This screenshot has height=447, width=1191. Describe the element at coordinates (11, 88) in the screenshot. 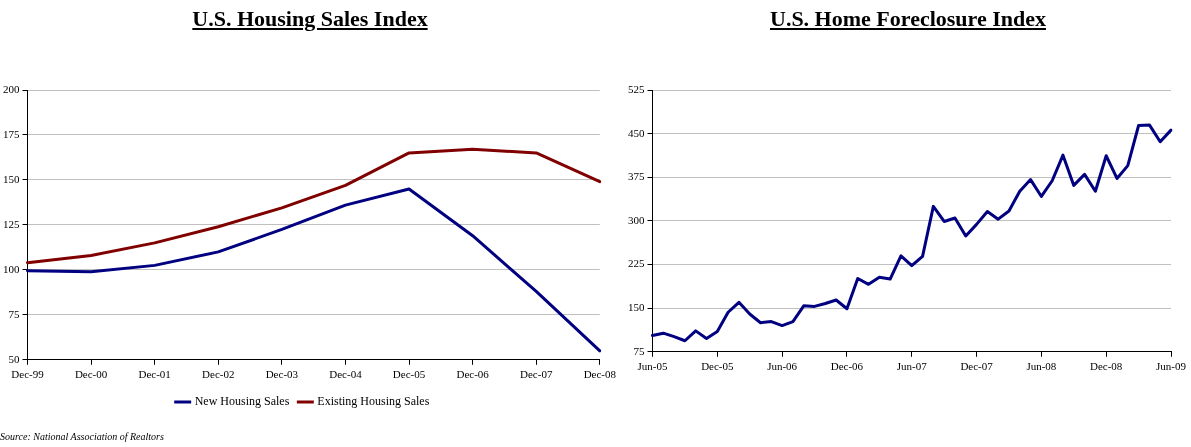

I see `y-tick-label: 200` at that location.